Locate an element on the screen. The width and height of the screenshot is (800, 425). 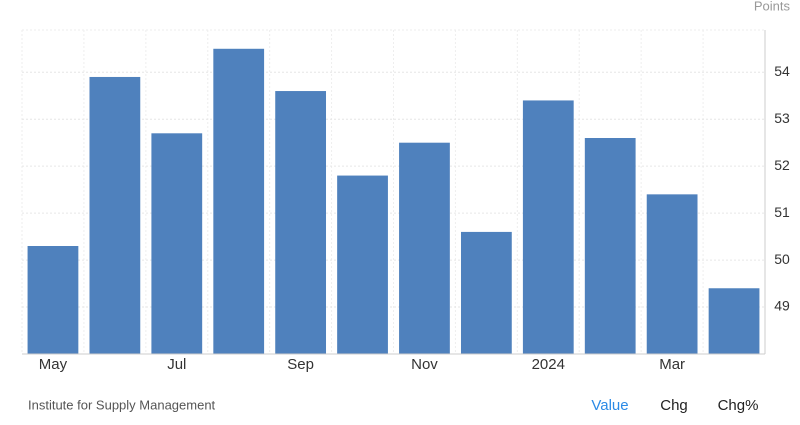
x-tick-label: May is located at coordinates (53, 364).